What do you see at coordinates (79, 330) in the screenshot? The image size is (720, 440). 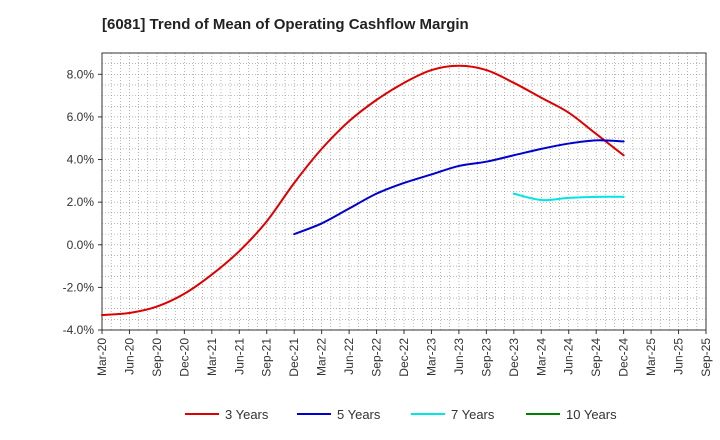 I see `y-tick-label: -4.0%` at bounding box center [79, 330].